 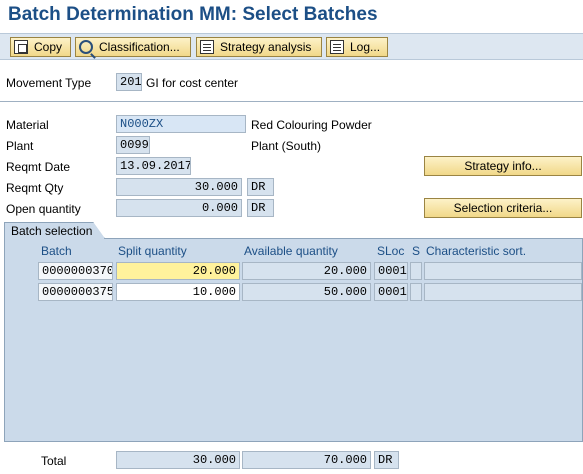 What do you see at coordinates (306, 292) in the screenshot?
I see `available-quantity-cell: 50.000` at bounding box center [306, 292].